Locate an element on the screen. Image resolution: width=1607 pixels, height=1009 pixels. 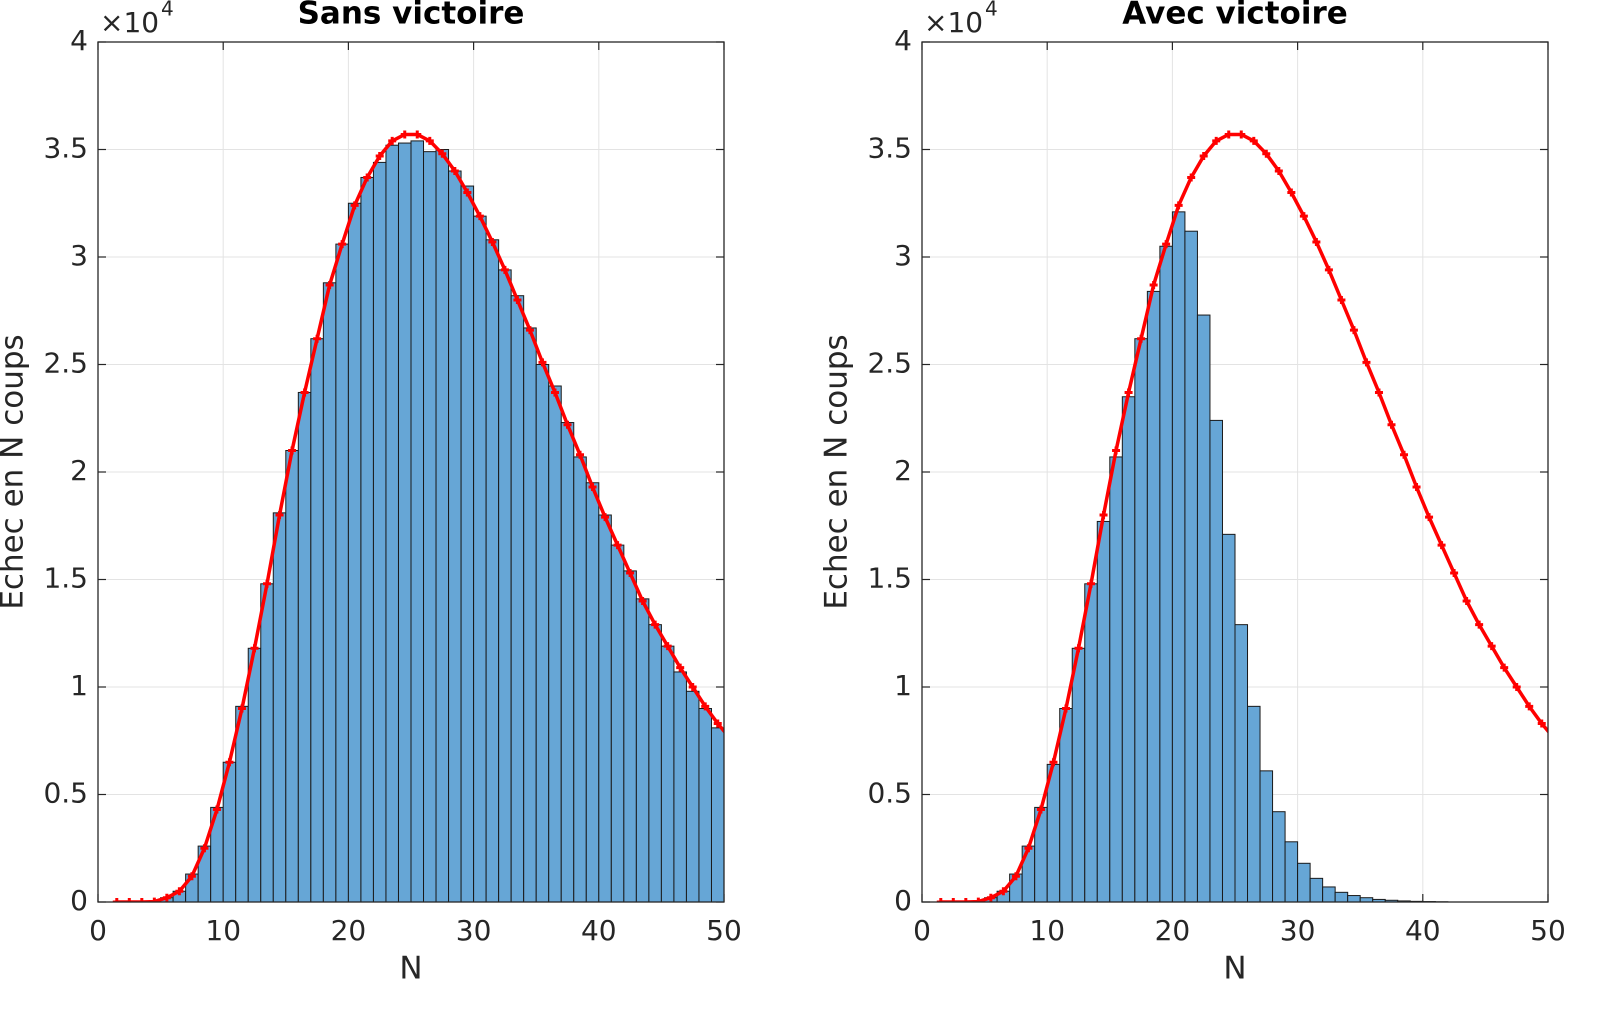
y-tick-label: 4 is located at coordinates (79, 40).